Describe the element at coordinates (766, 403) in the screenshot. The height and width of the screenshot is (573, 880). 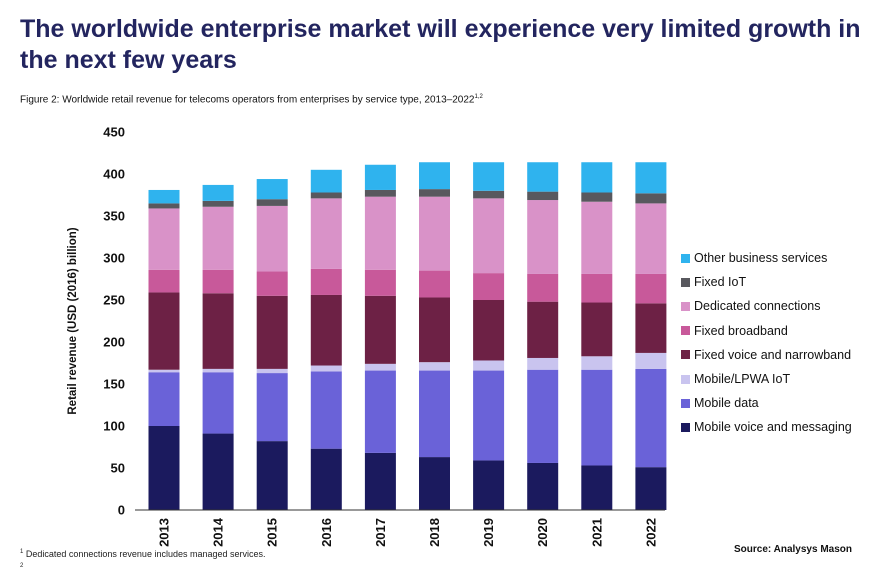
I see `legend-item: Mobile data` at that location.